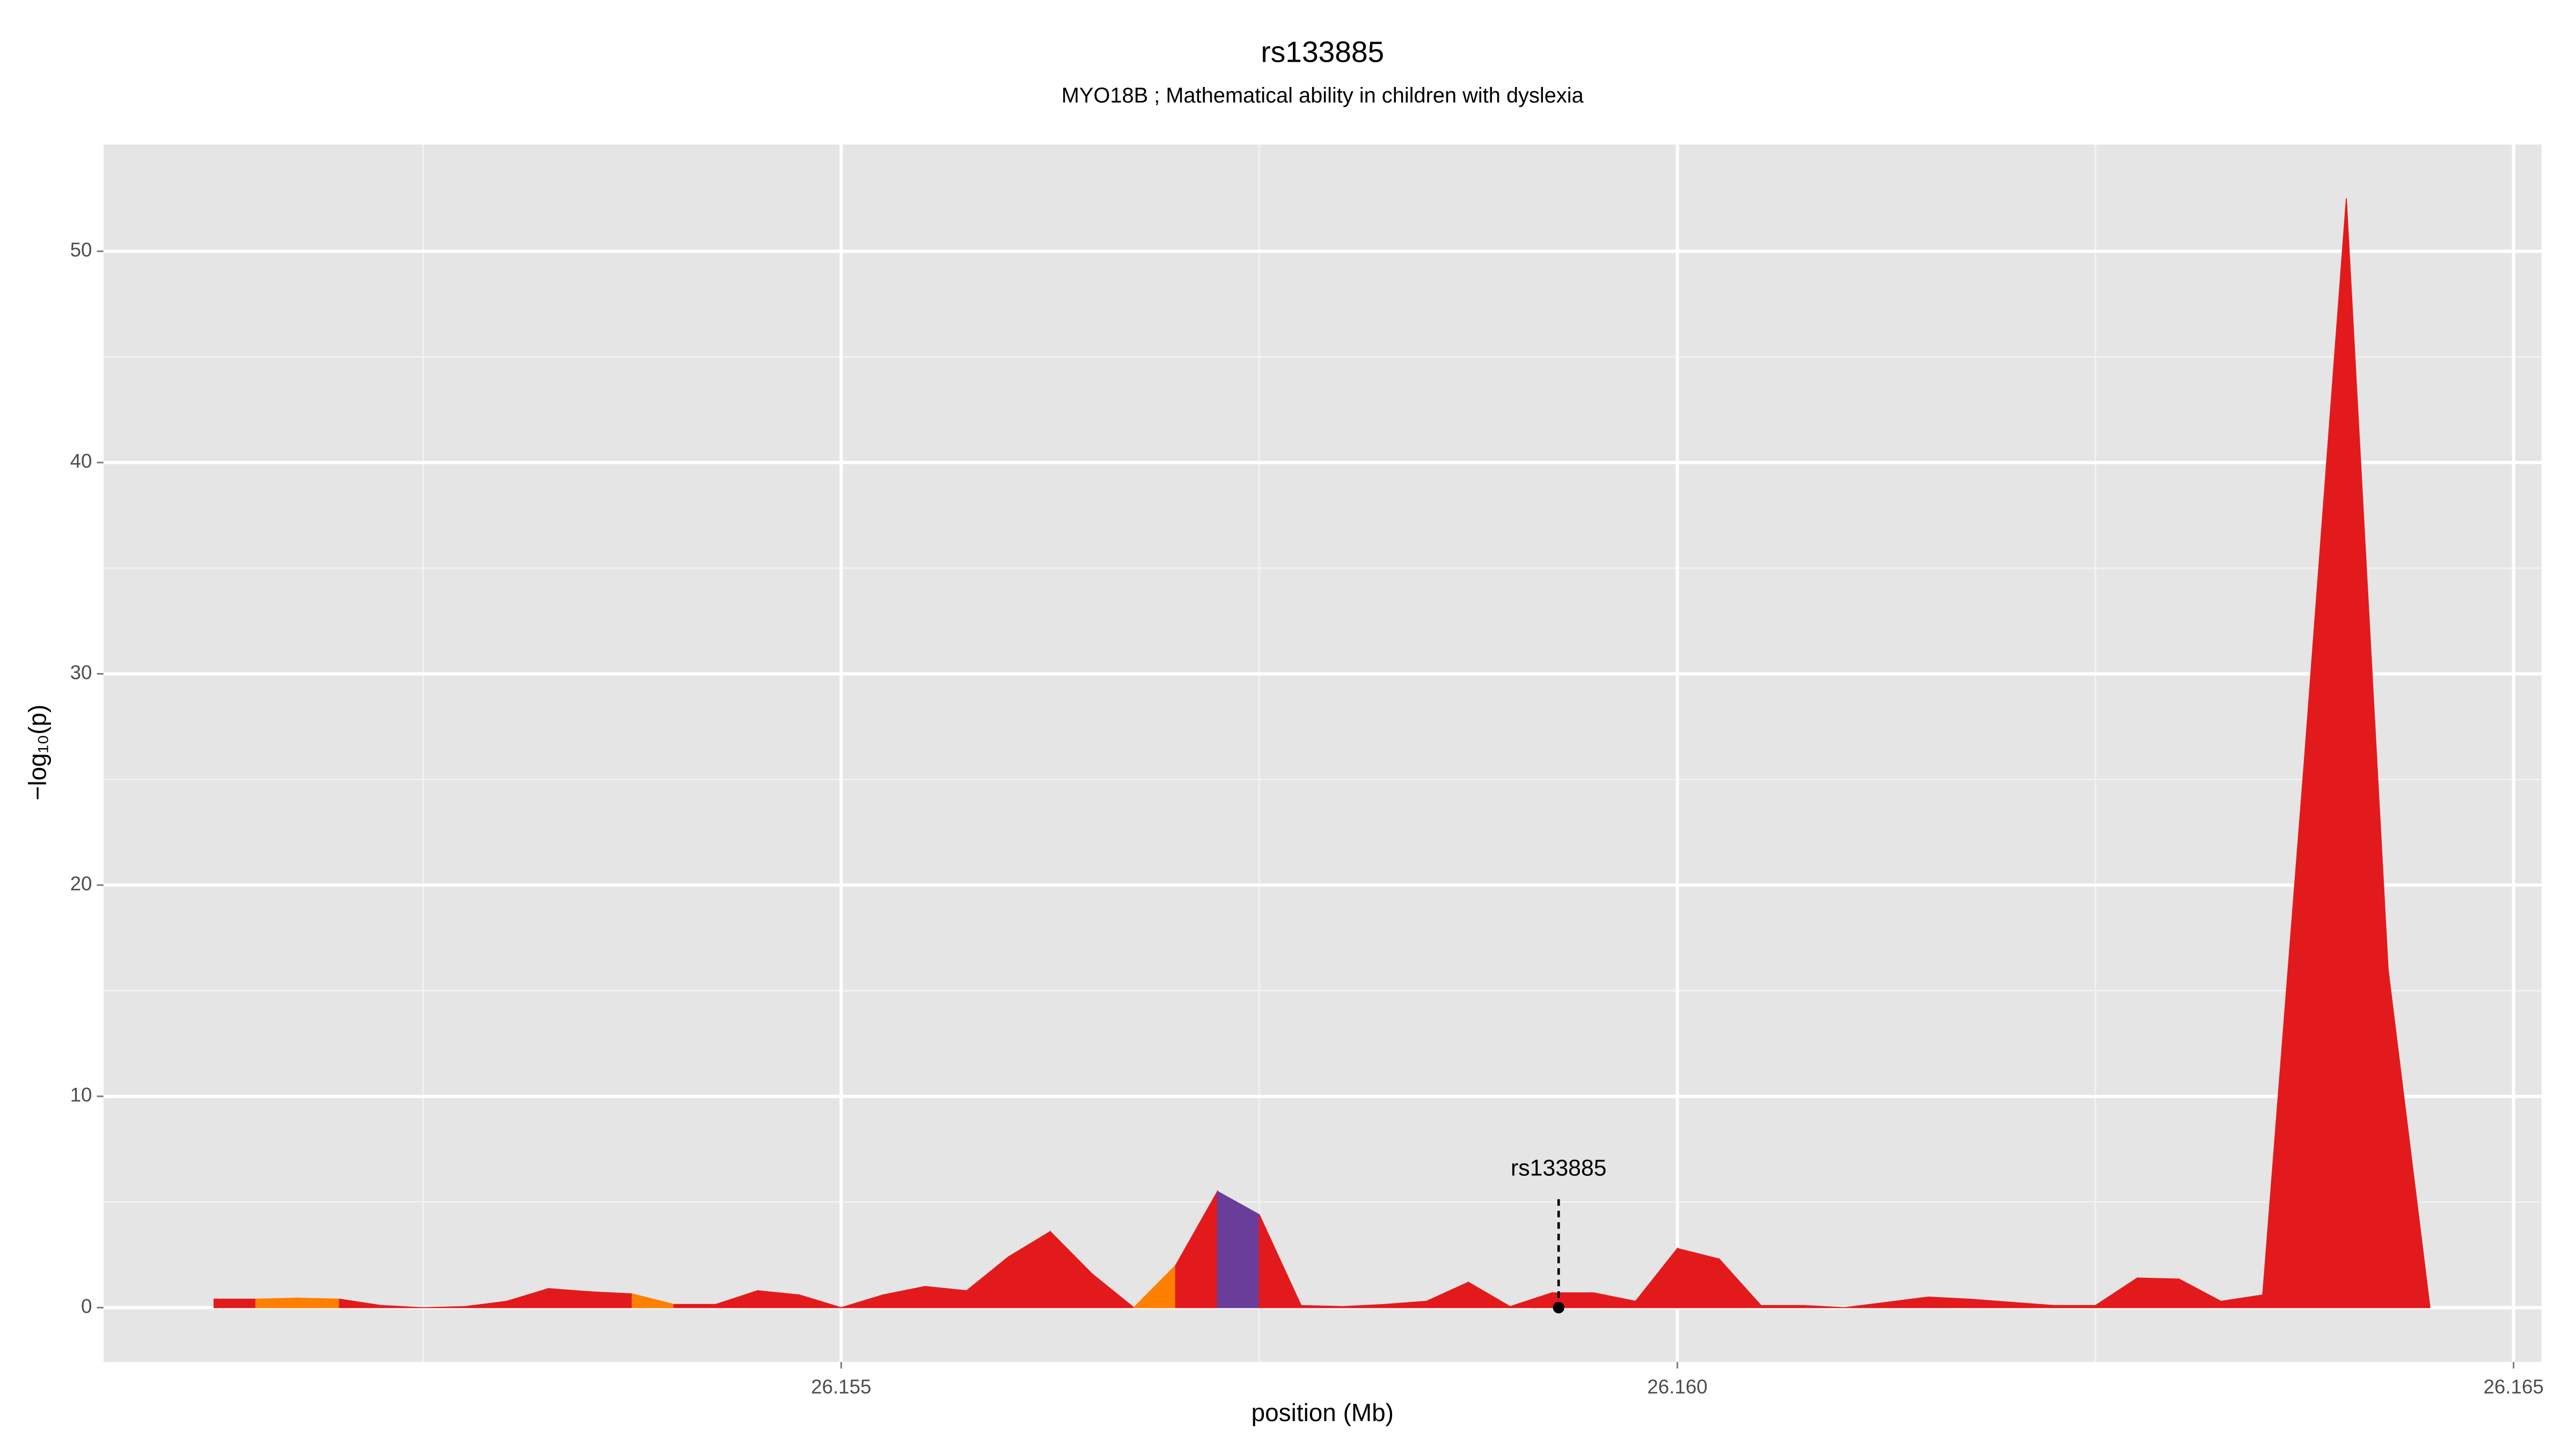 The image size is (2576, 1449). I want to click on y-tick-label: 30, so click(81, 672).